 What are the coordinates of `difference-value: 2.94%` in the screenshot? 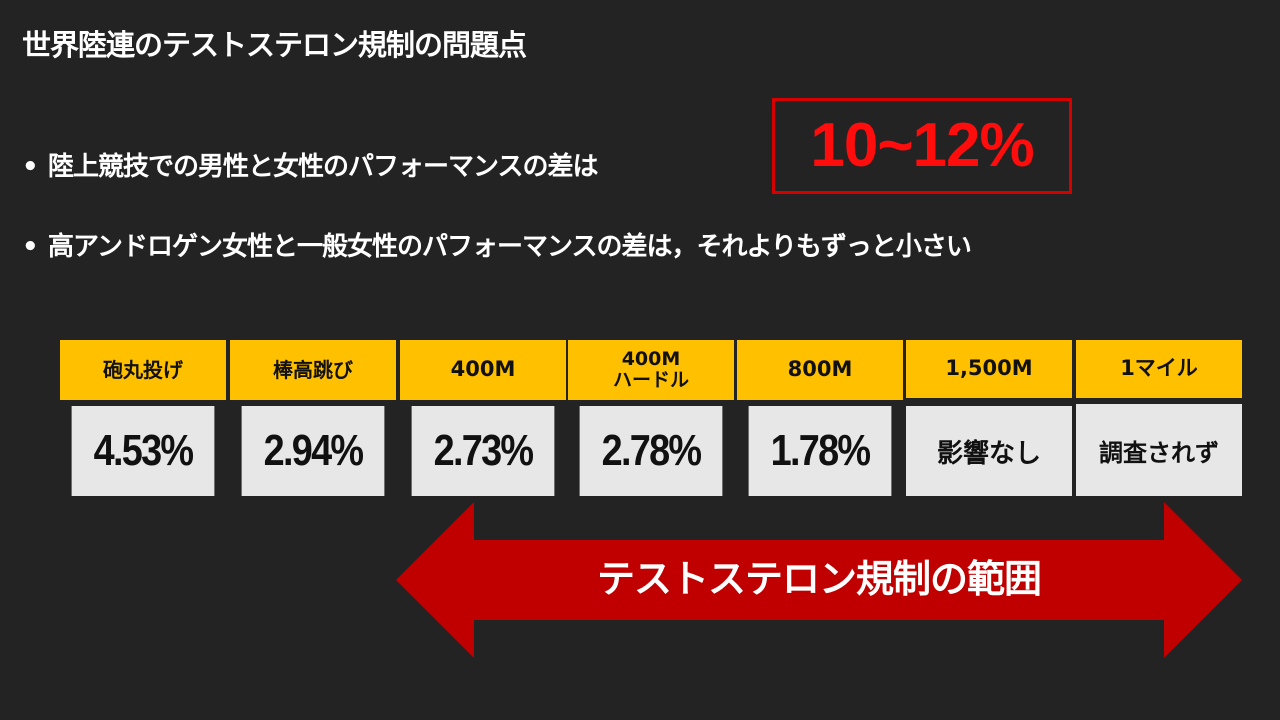 It's located at (313, 451).